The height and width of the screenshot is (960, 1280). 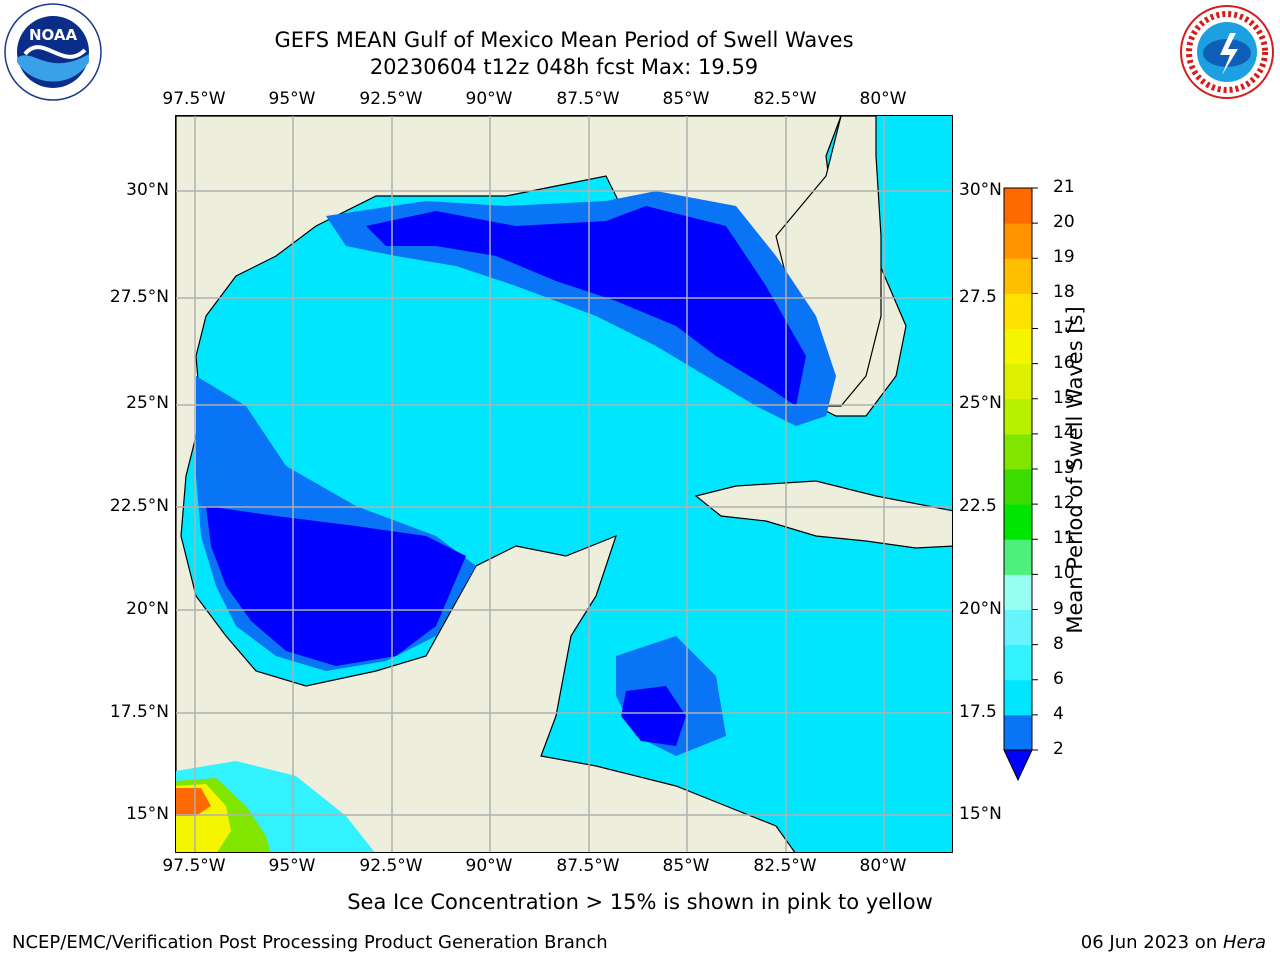 I want to click on colorbar-tick-label: 9, so click(x=1058, y=608).